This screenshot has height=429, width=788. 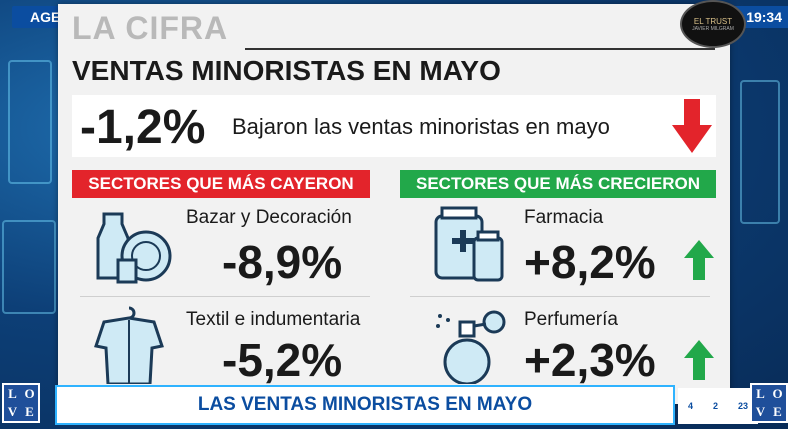 I want to click on summary-value: -1,2%, so click(x=143, y=127).